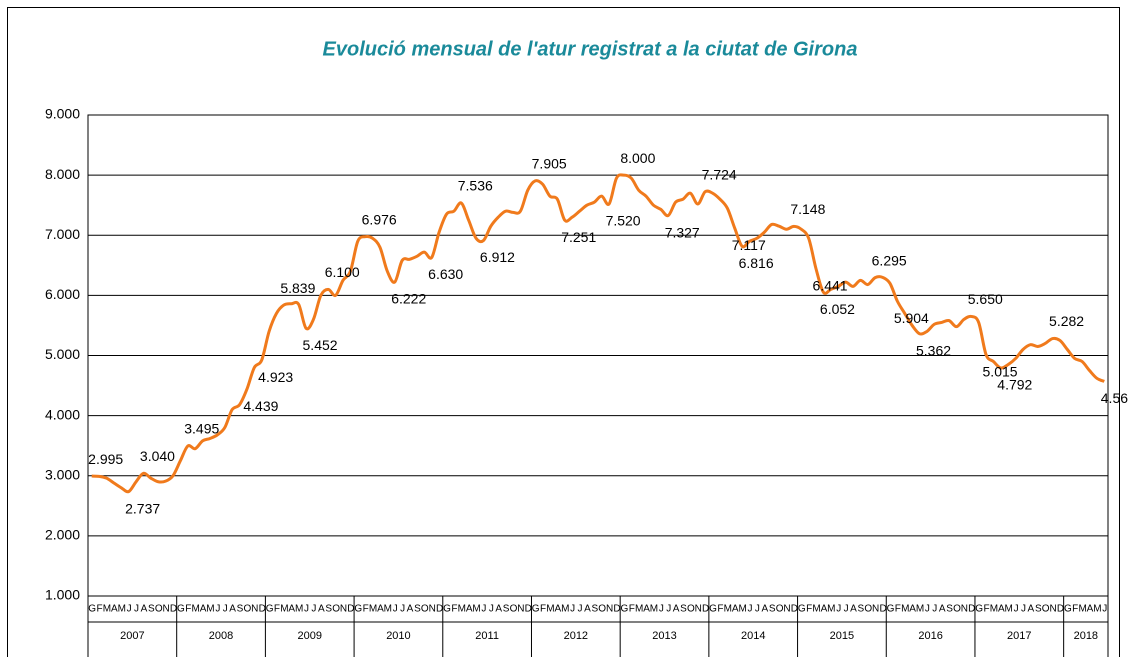 This screenshot has height=657, width=1128. I want to click on data-label: 6.816, so click(756, 263).